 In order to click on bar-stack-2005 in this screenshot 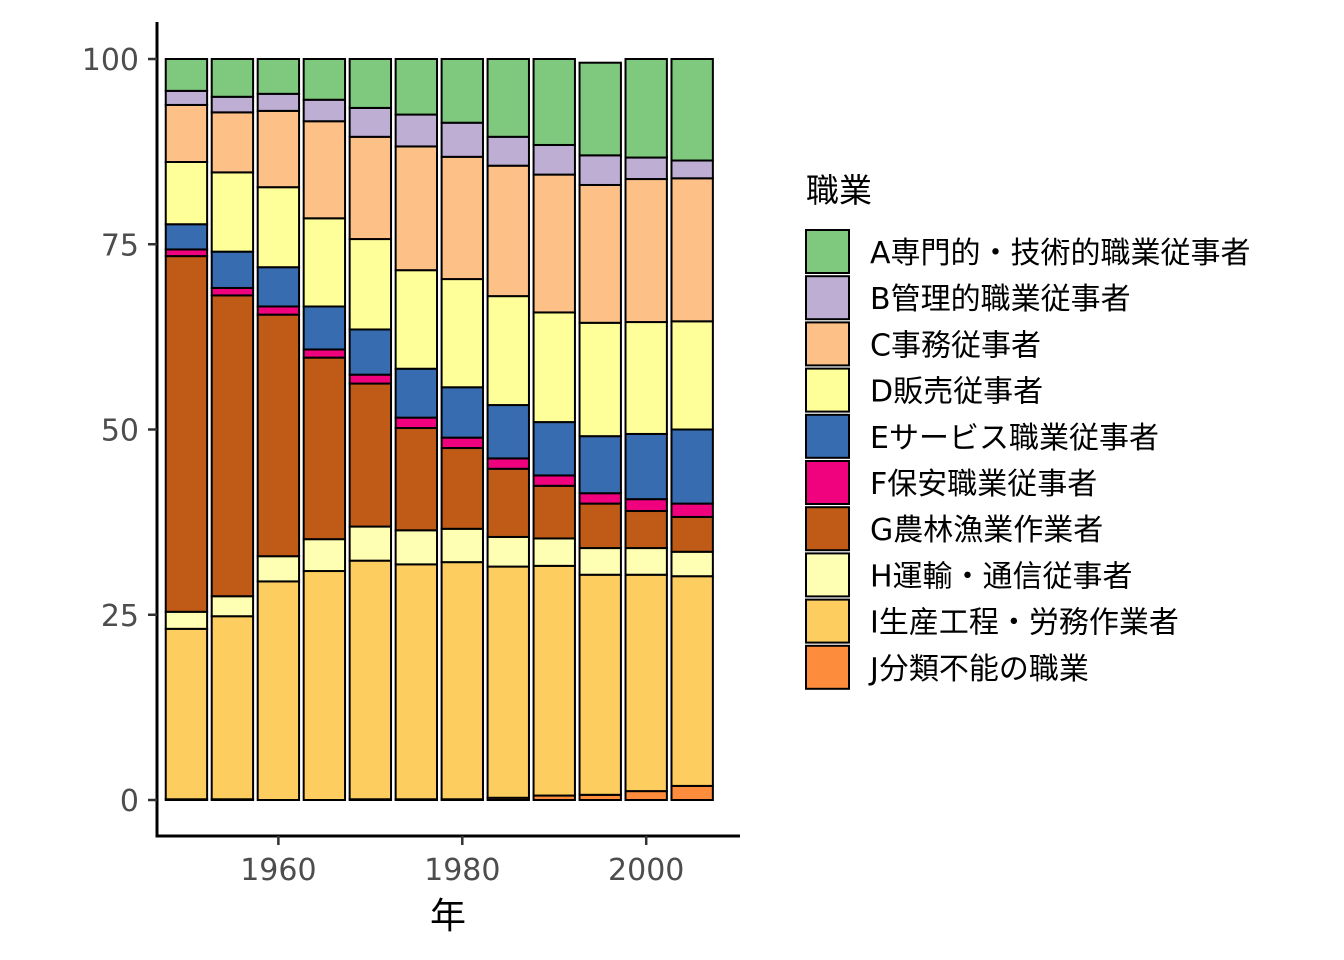, I will do `click(692, 429)`.